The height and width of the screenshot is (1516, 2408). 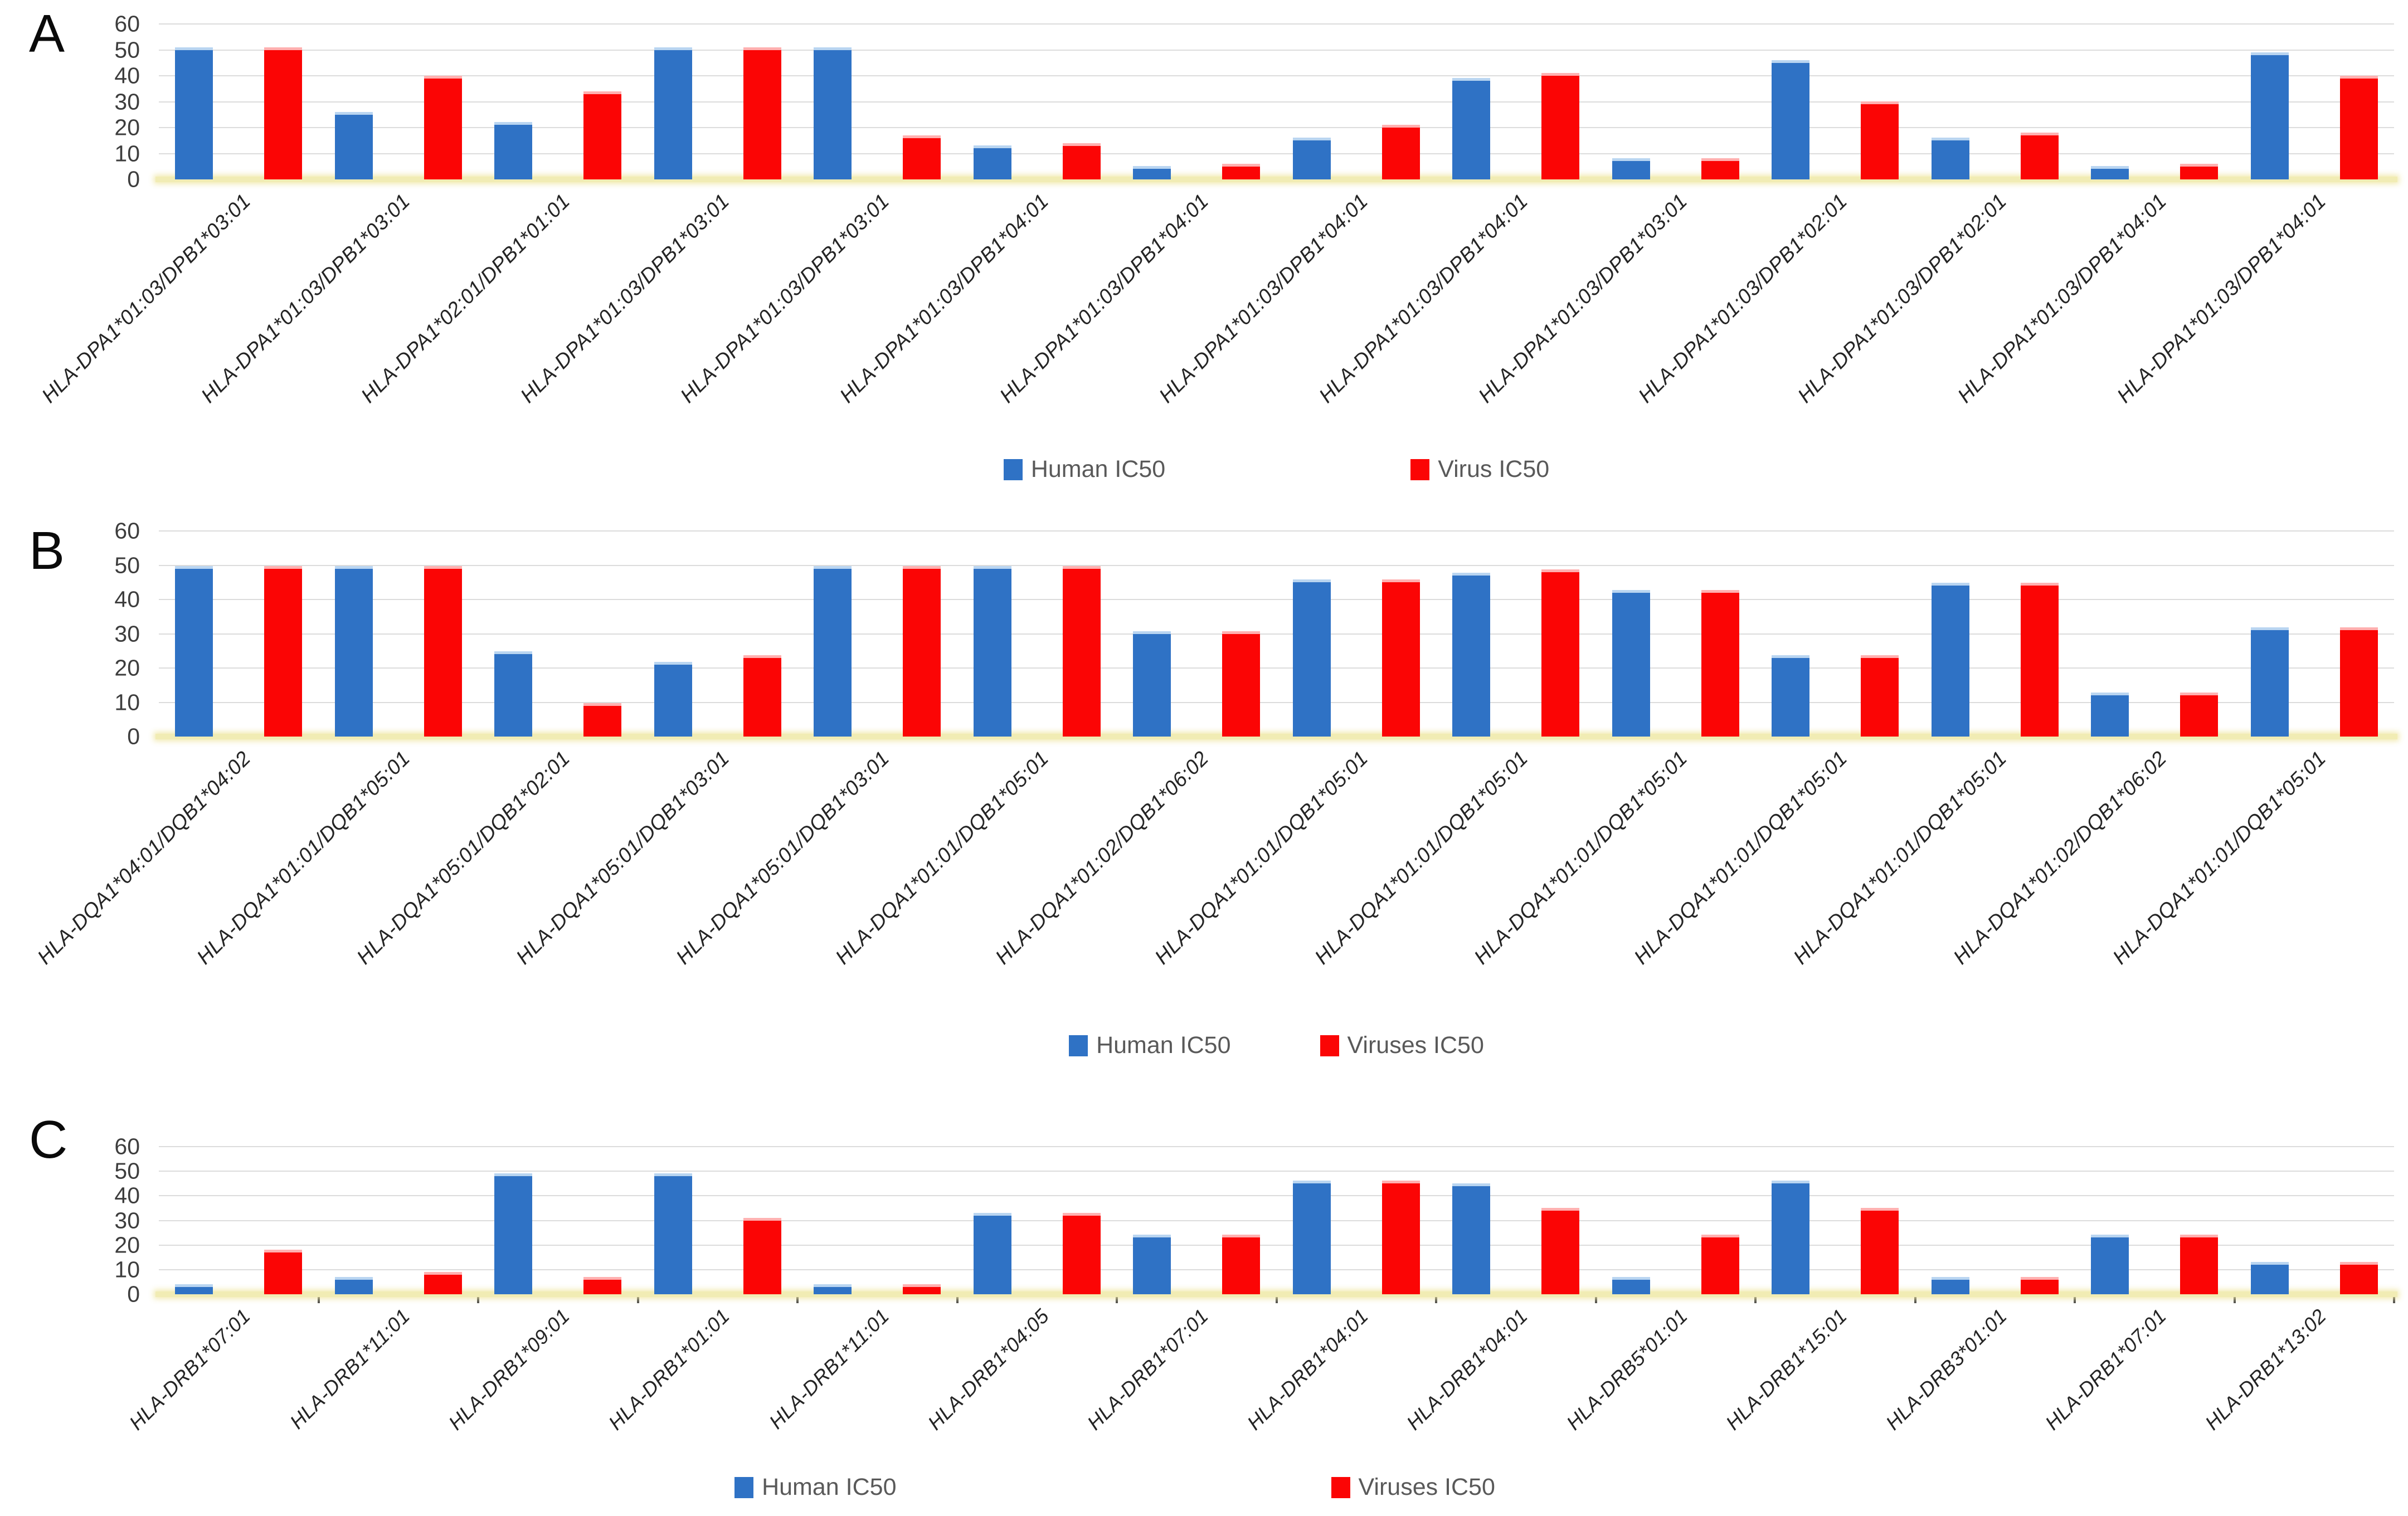 What do you see at coordinates (190, 1370) in the screenshot?
I see `x-axis-label: HLA-DRB1*07:01` at bounding box center [190, 1370].